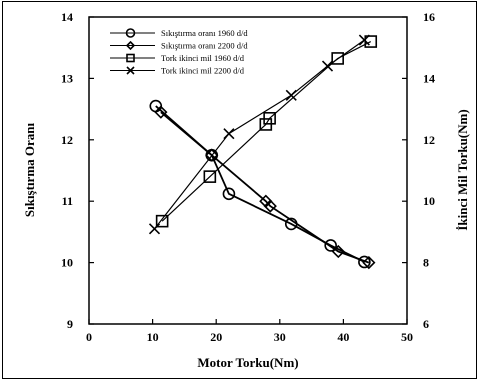 The image size is (481, 383). What do you see at coordinates (247, 362) in the screenshot?
I see `x-axis-title: Motor Torku(Nm)` at bounding box center [247, 362].